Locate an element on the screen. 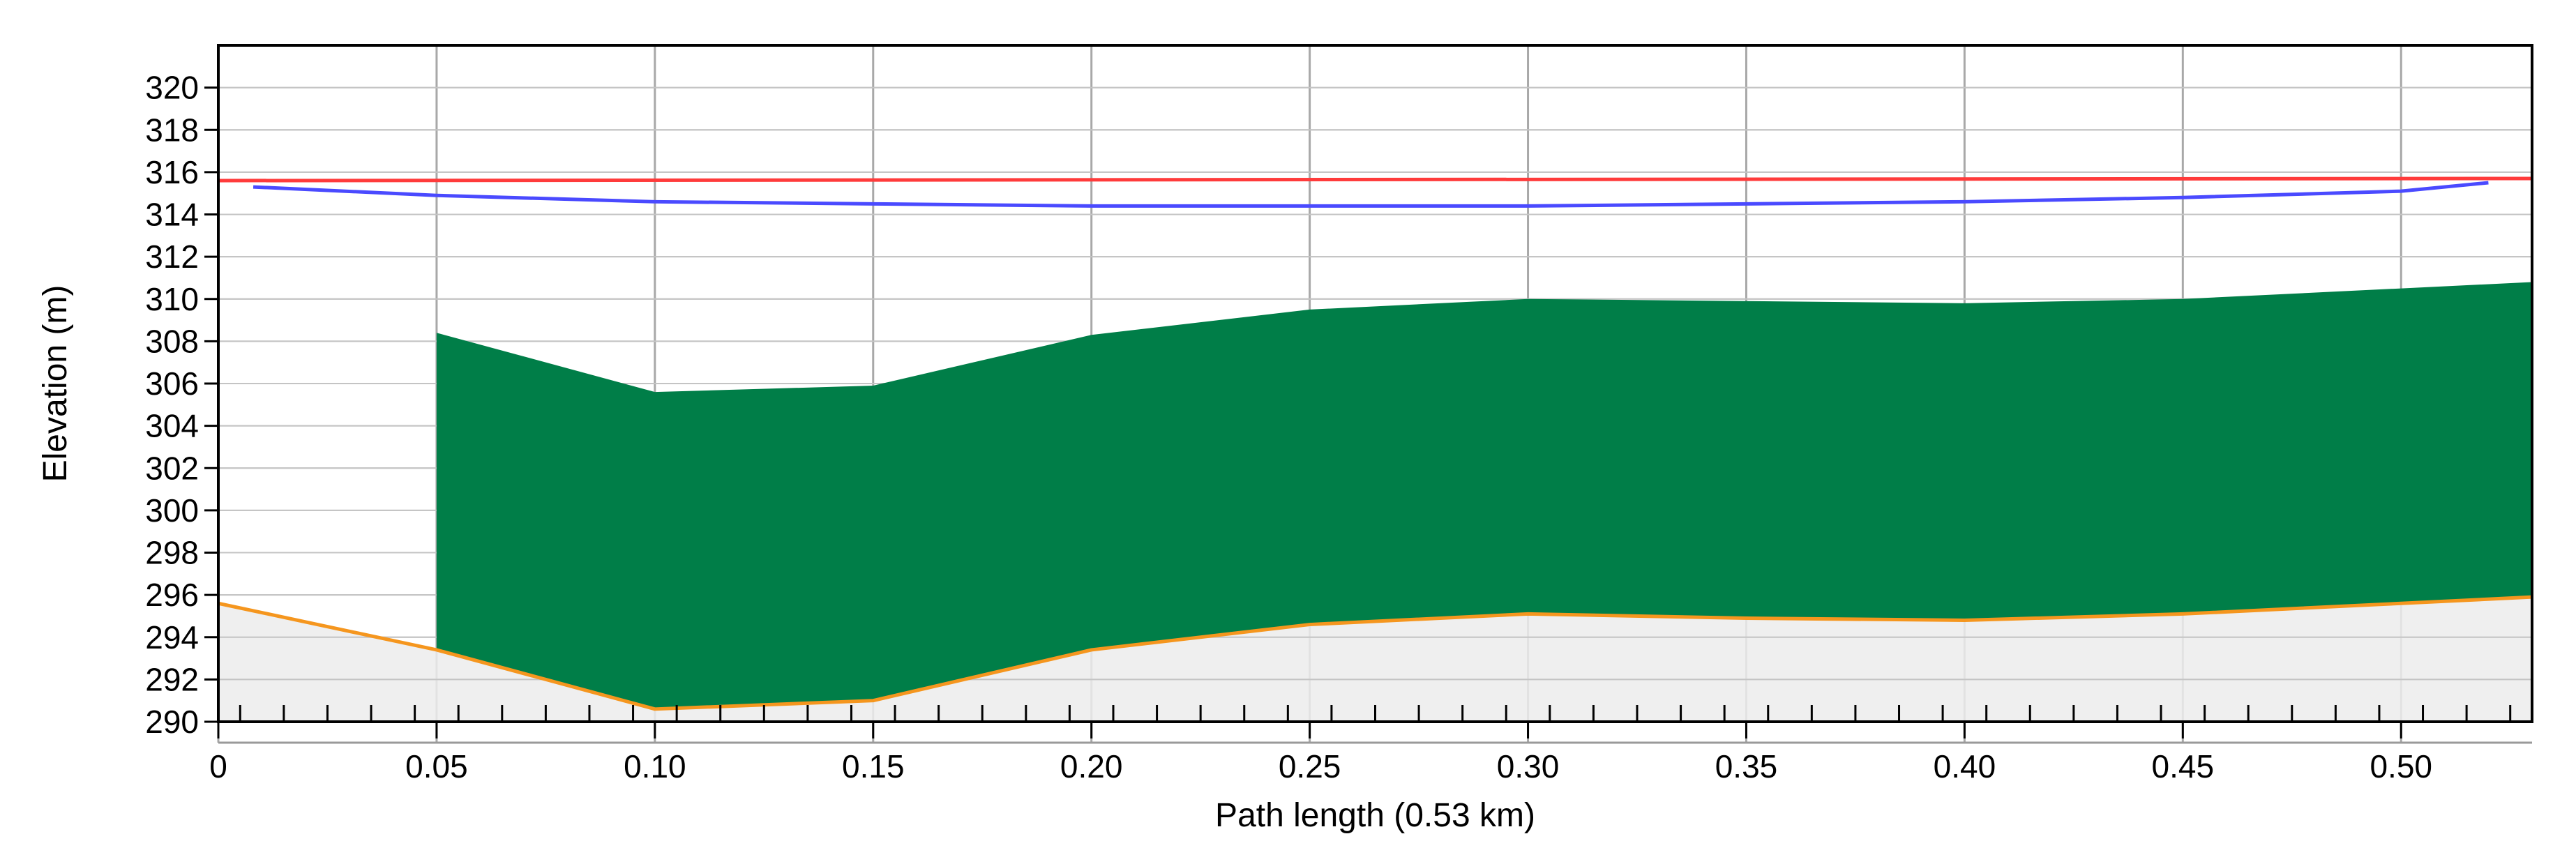 This screenshot has width=2576, height=864. x-axis-label: Path length (0.53 km) is located at coordinates (1375, 815).